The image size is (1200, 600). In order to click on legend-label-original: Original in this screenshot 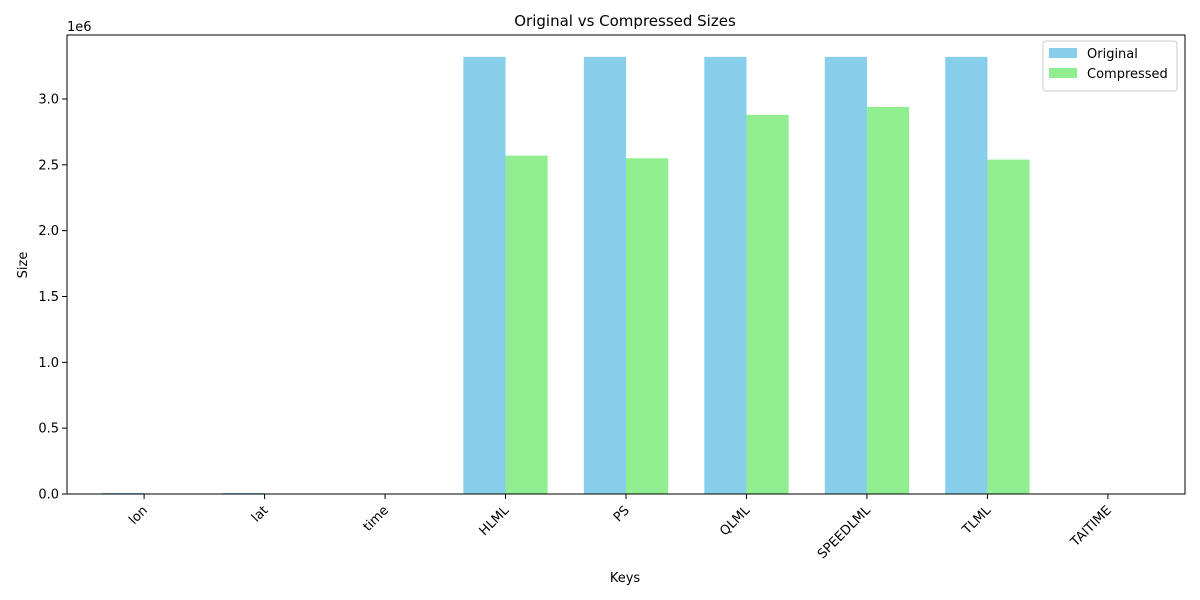, I will do `click(1112, 54)`.